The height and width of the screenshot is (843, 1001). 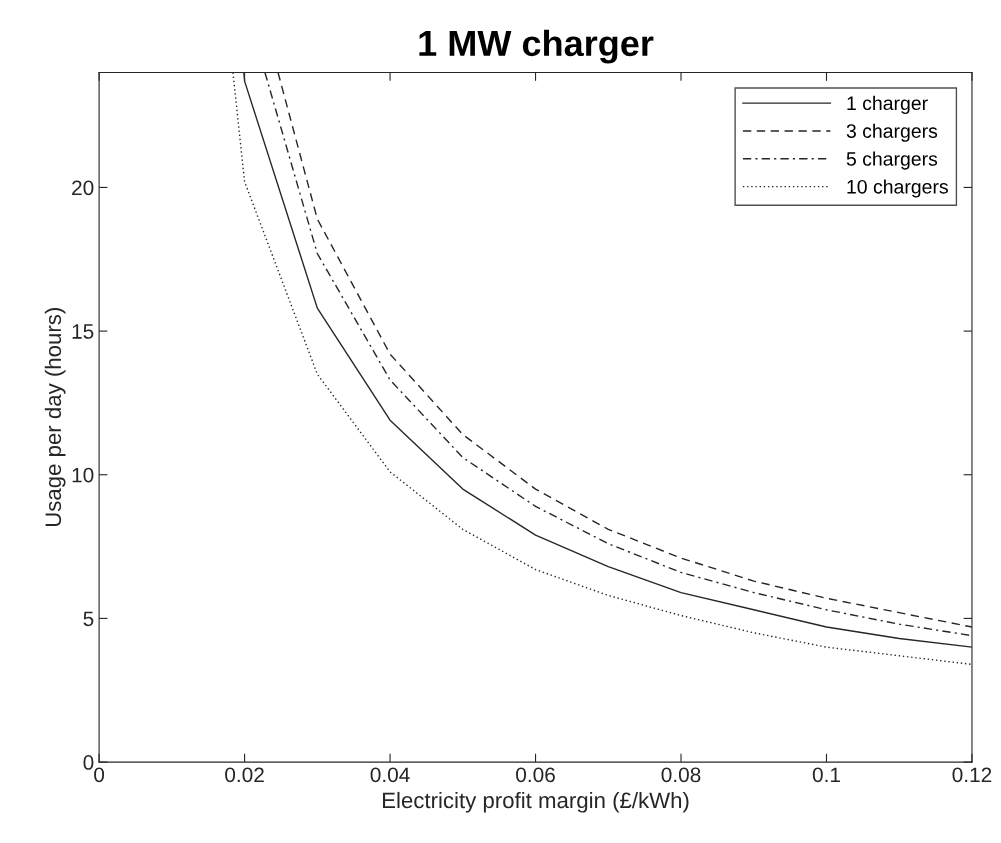 What do you see at coordinates (892, 132) in the screenshot?
I see `legend-label: 3 chargers` at bounding box center [892, 132].